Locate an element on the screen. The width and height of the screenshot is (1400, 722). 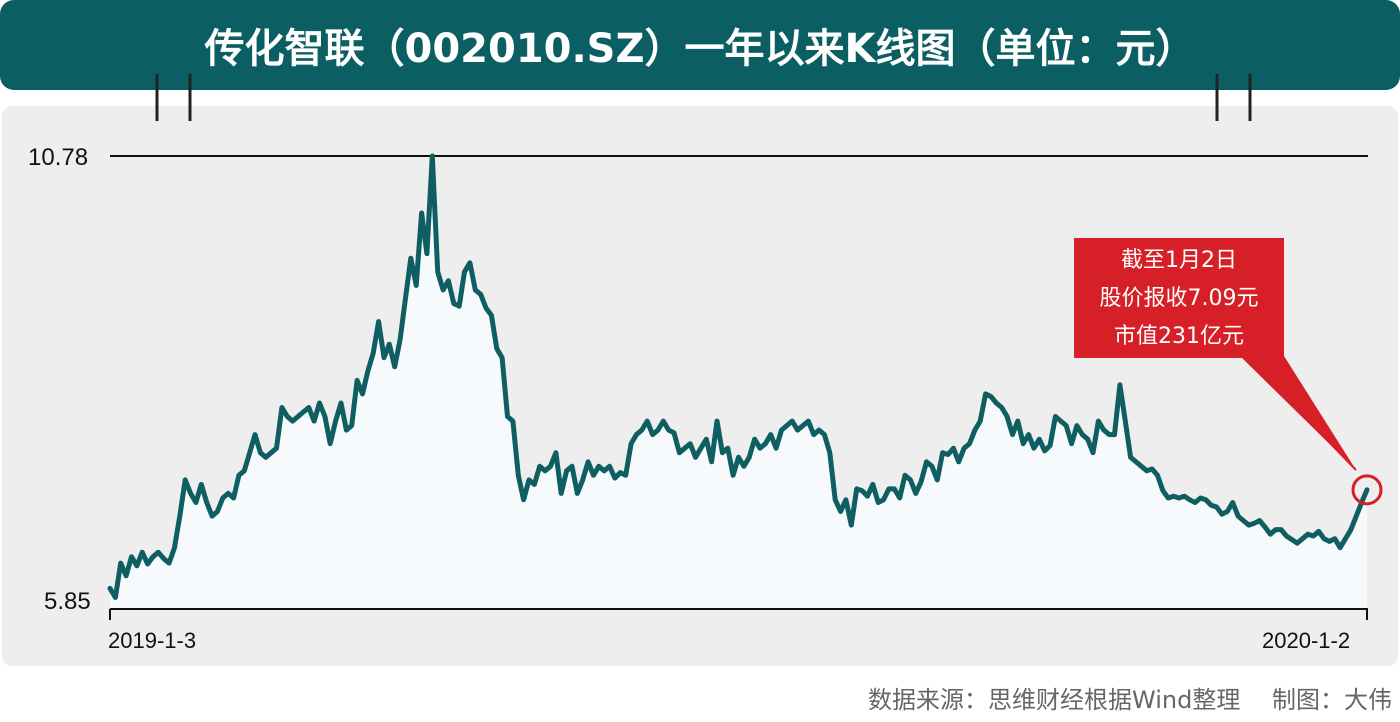
chart-title: 传化智联（002010.SZ）一年以来K线图（单位：元） is located at coordinates (700, 49).